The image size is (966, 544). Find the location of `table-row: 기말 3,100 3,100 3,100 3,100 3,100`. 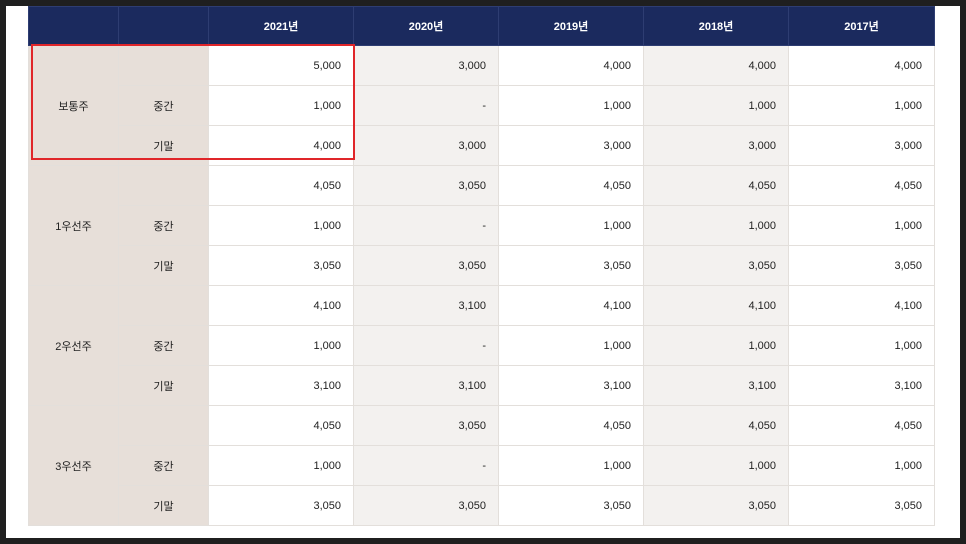

table-row: 기말 3,100 3,100 3,100 3,100 3,100 is located at coordinates (482, 385).